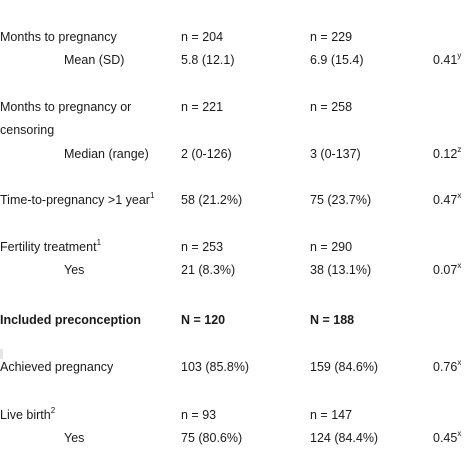 Image resolution: width=474 pixels, height=474 pixels. I want to click on cell-live-birth-col1: n = 93, so click(199, 415).